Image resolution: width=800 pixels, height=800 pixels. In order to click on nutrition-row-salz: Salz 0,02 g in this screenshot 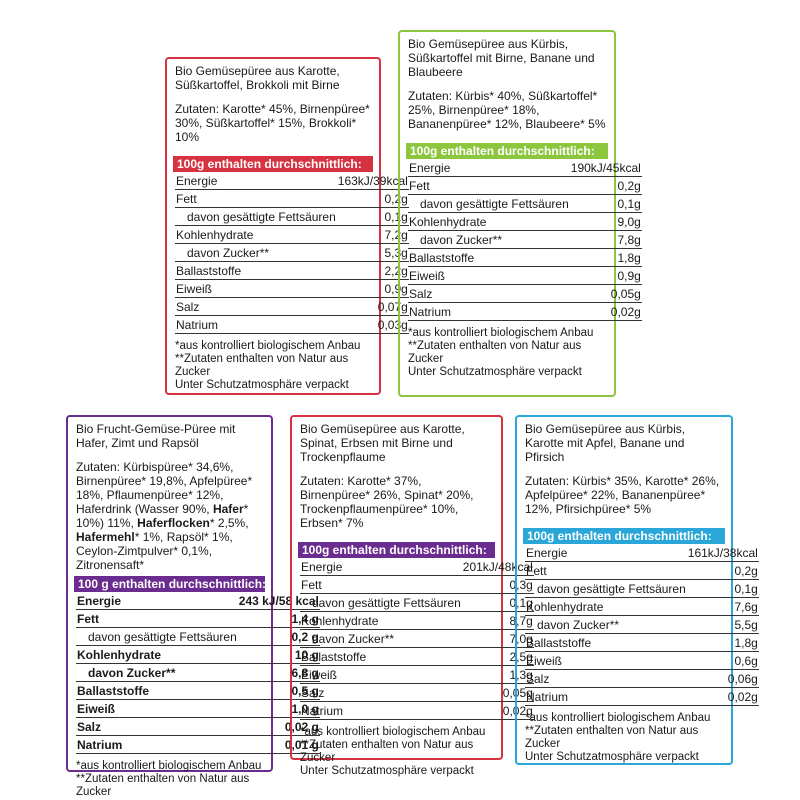, I will do `click(198, 726)`.